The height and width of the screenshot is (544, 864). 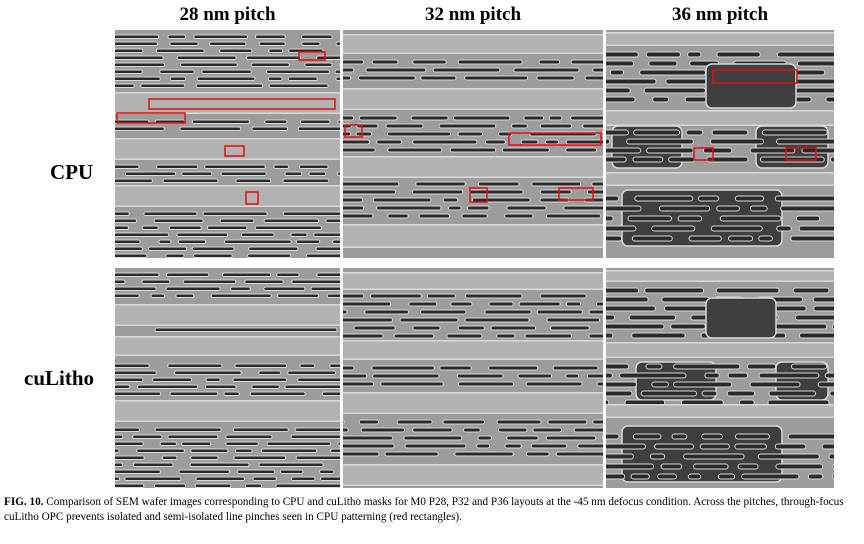 I want to click on column-title-32nm: 32 nm pitch, so click(x=473, y=14).